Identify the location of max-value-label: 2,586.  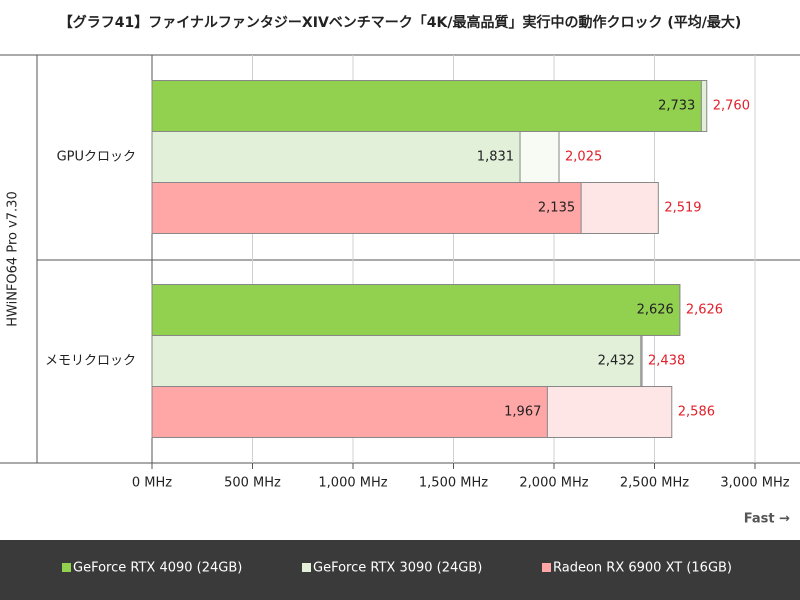
(696, 412).